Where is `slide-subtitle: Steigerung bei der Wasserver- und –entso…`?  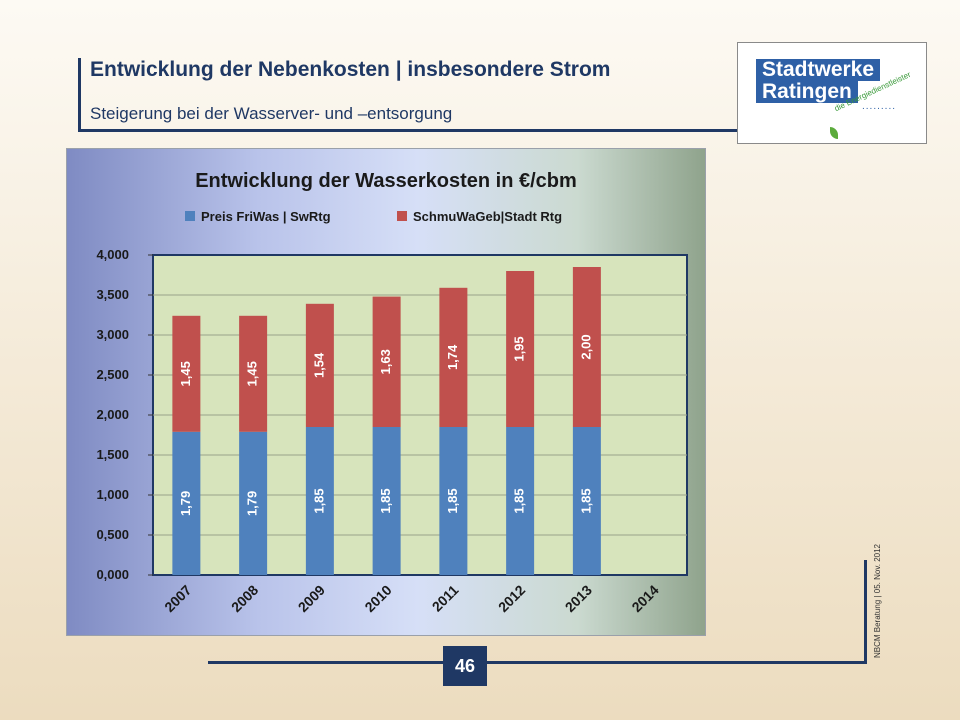 slide-subtitle: Steigerung bei der Wasserver- und –entso… is located at coordinates (271, 113).